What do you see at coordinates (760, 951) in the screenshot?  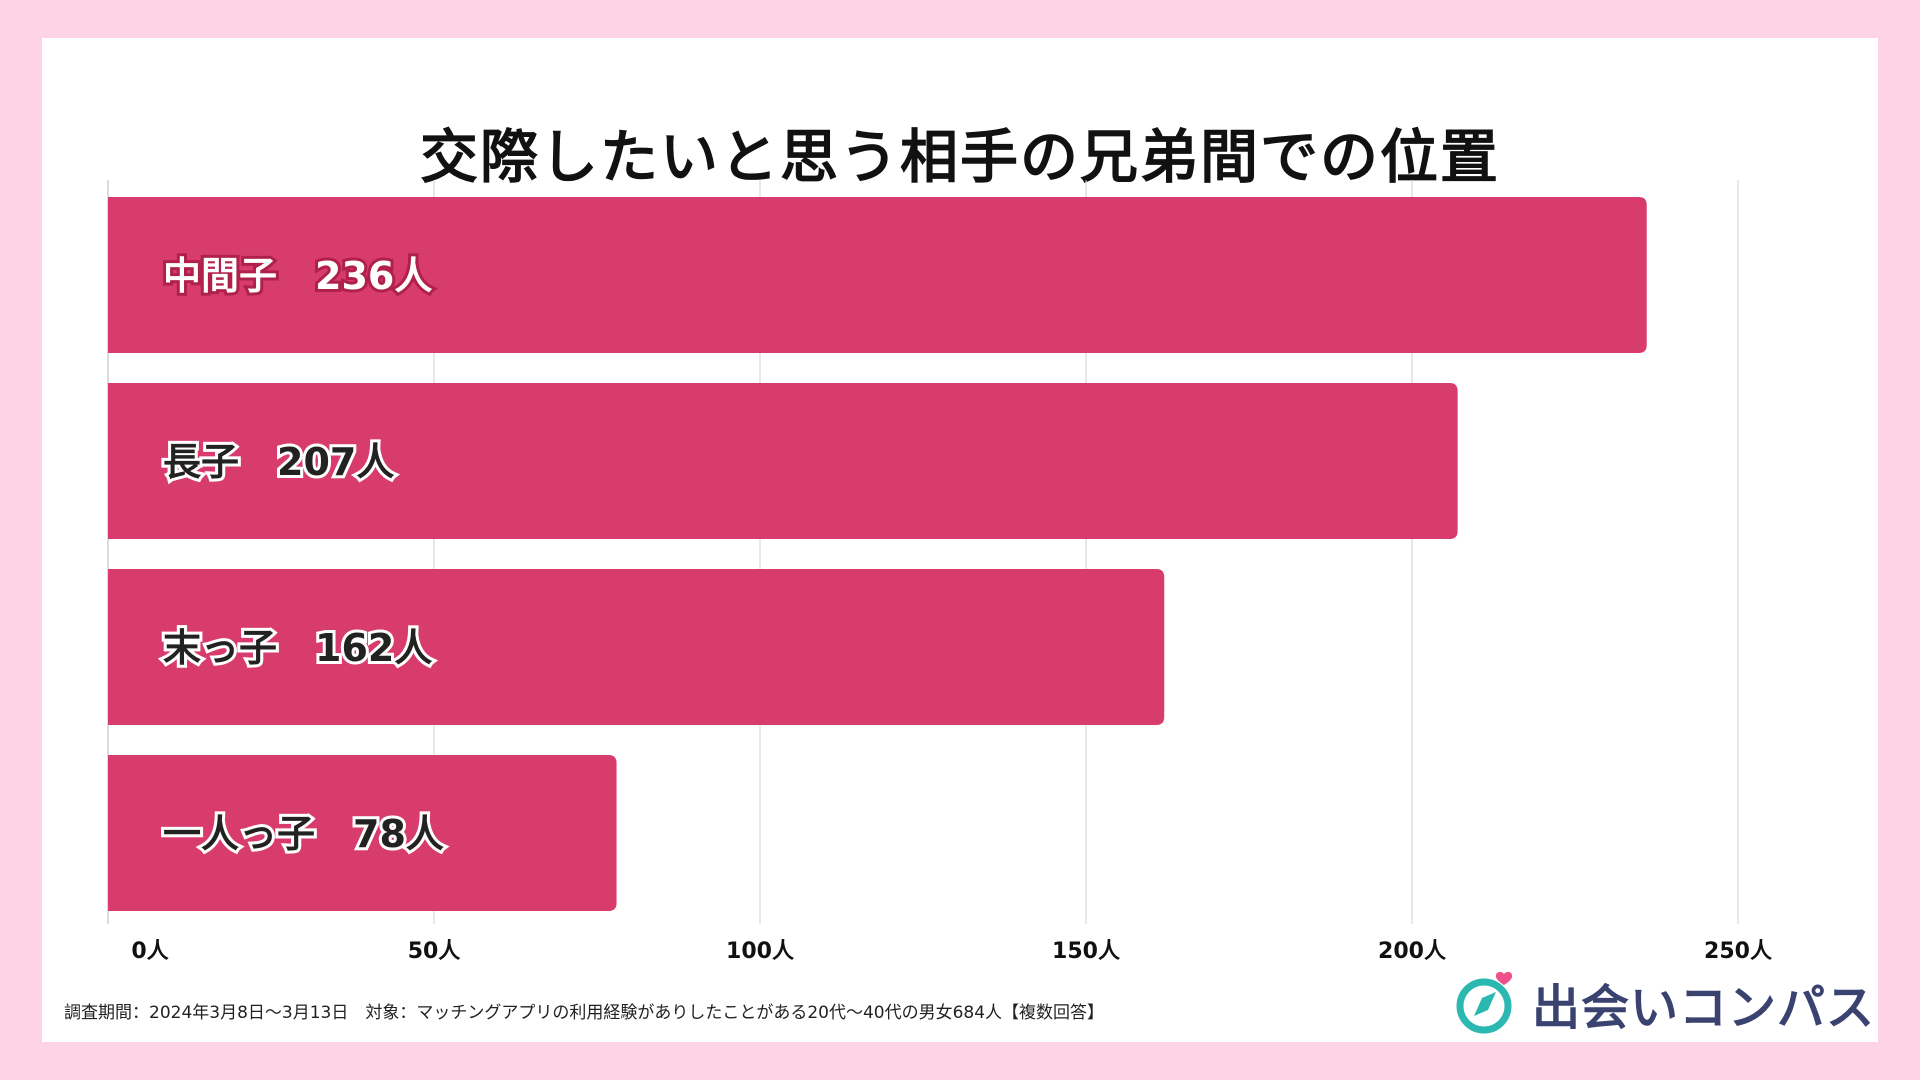 I see `x-tick-label: 100人` at bounding box center [760, 951].